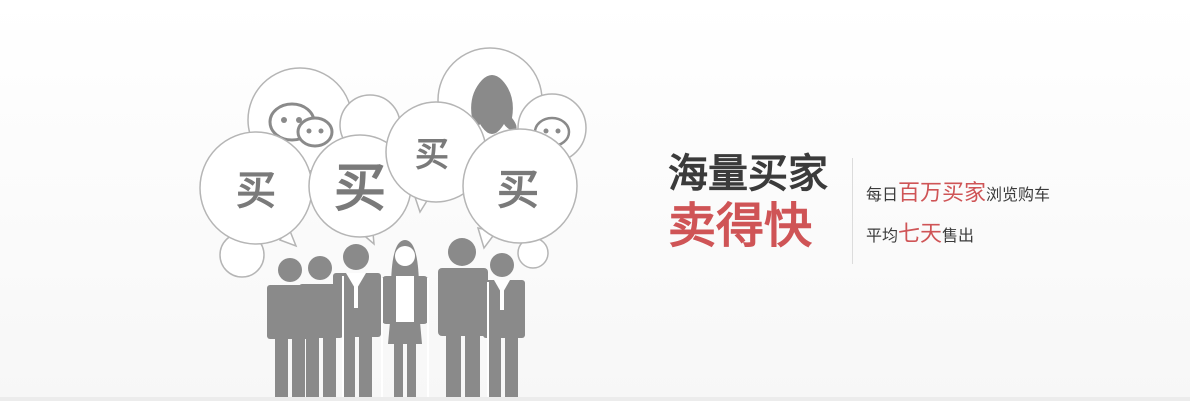  I want to click on bubble-2-label: 买, so click(360, 189).